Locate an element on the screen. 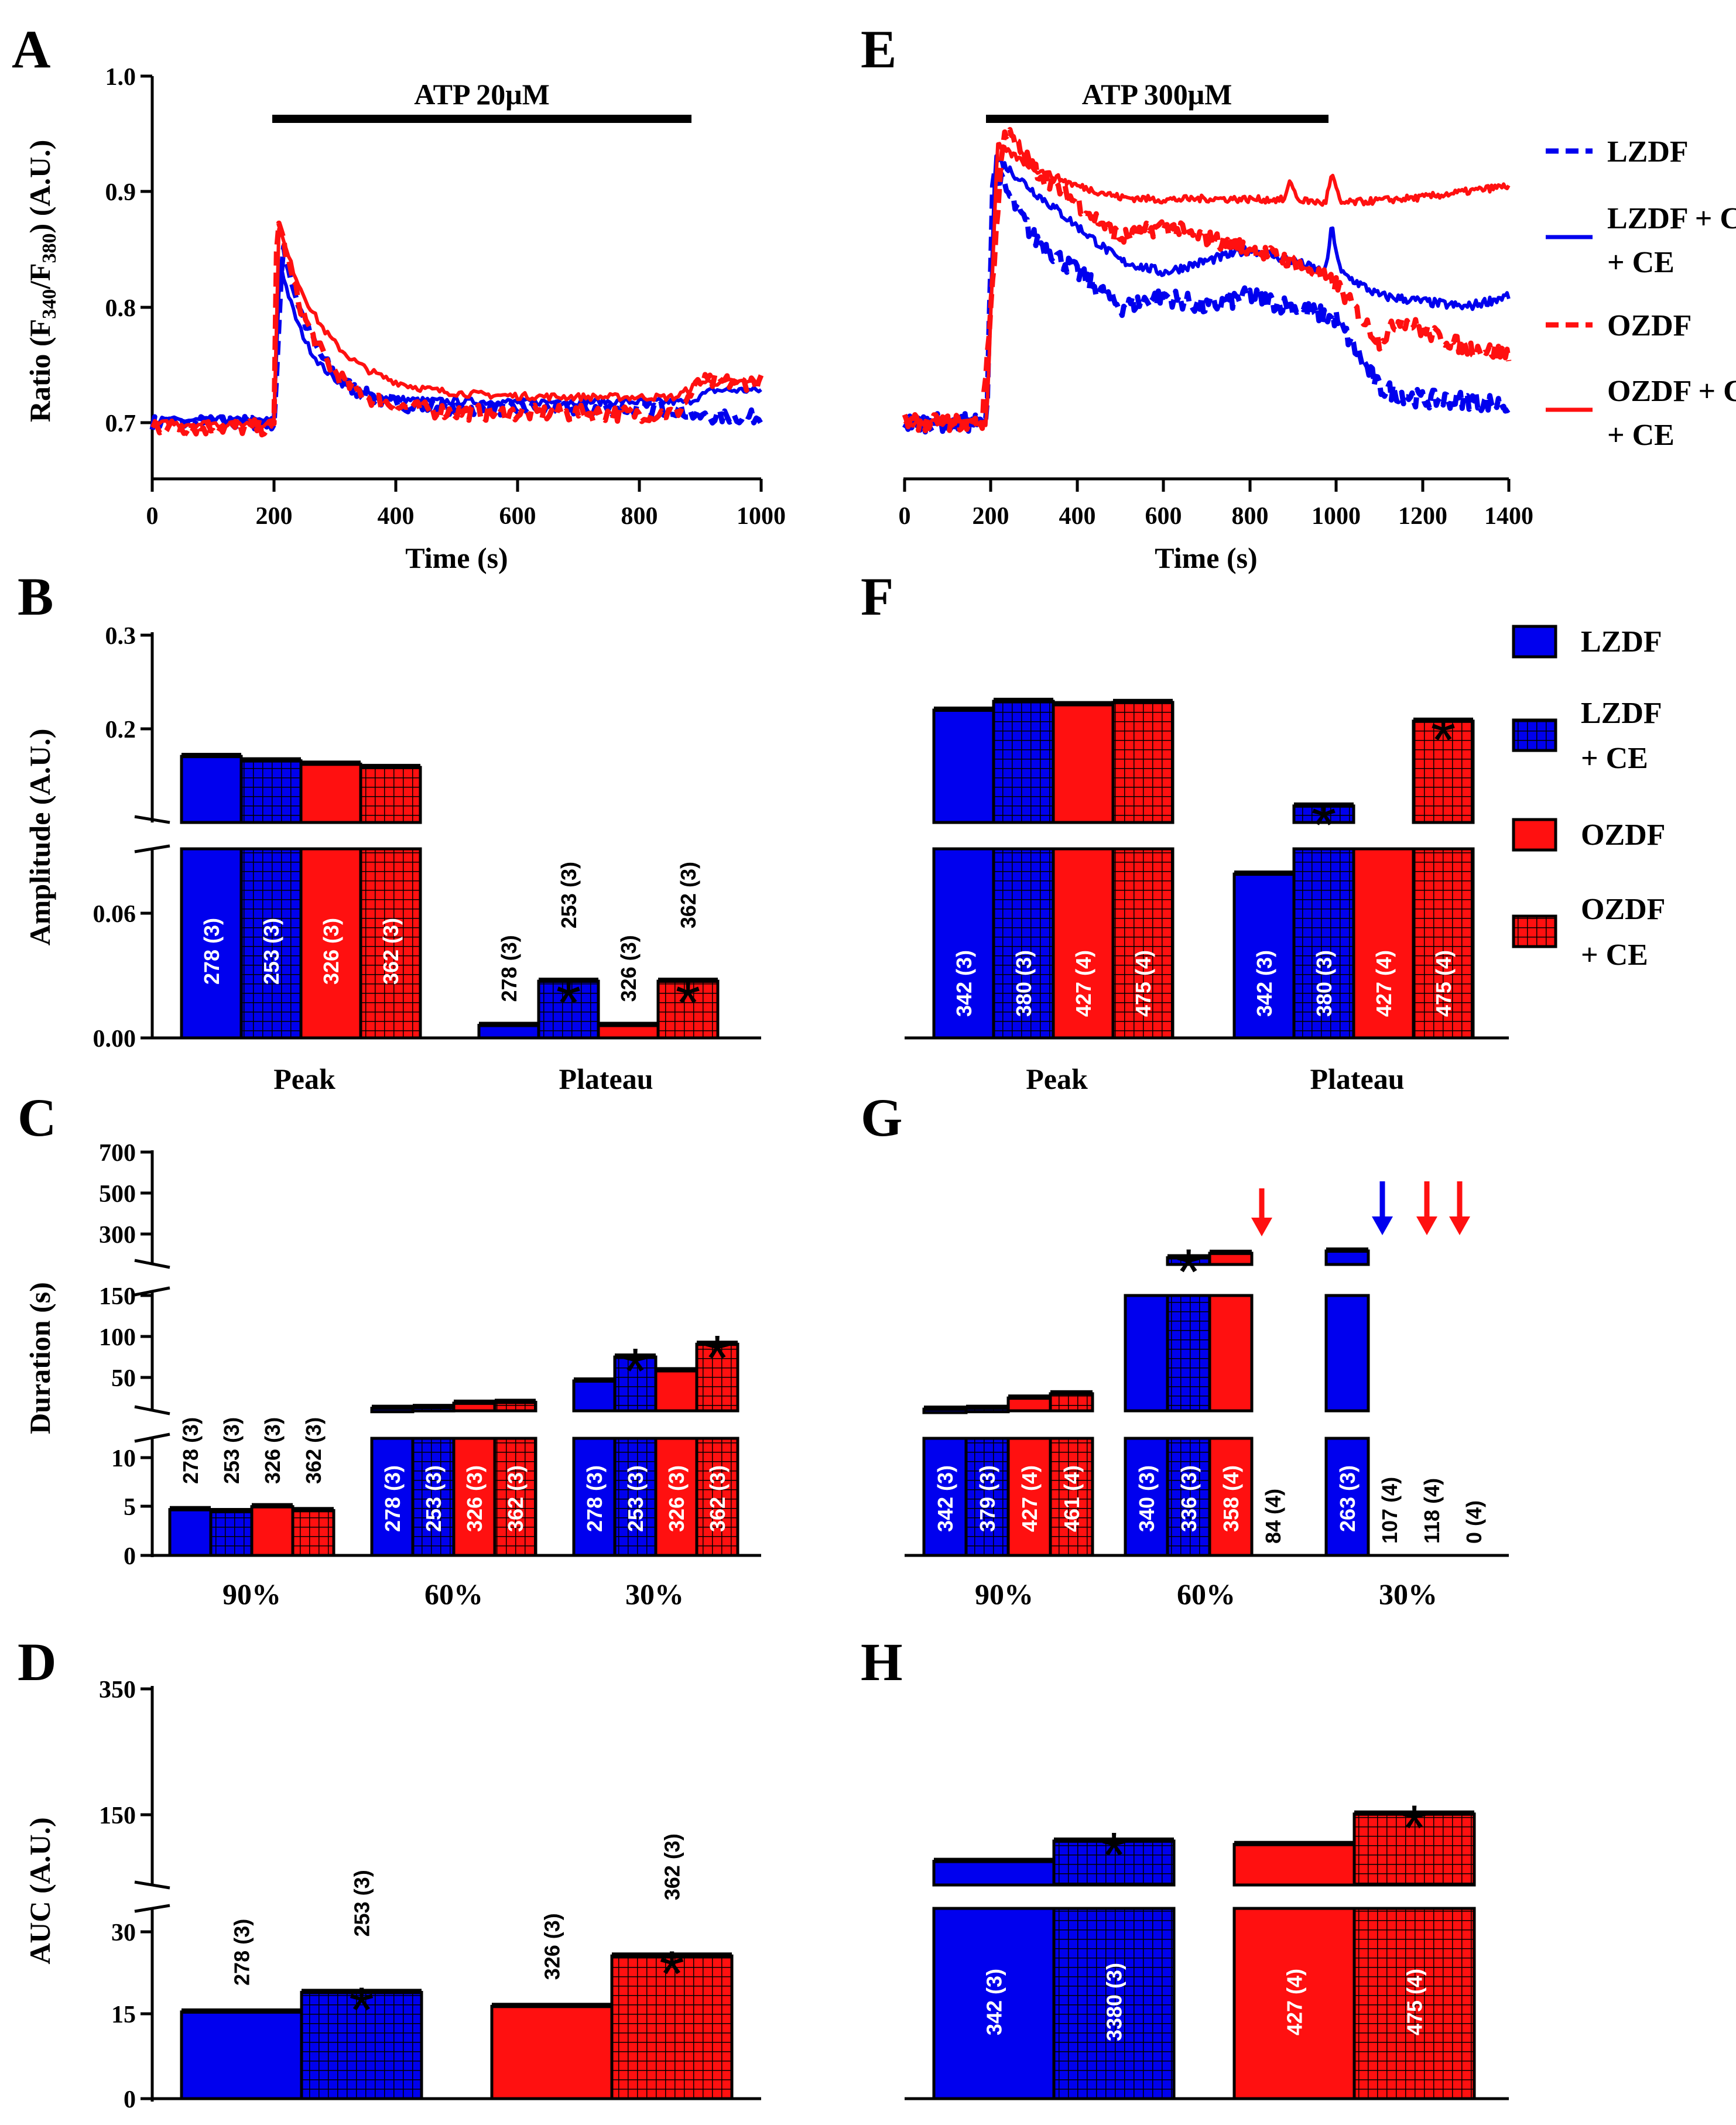  panel-letter-h: H is located at coordinates (882, 1662).